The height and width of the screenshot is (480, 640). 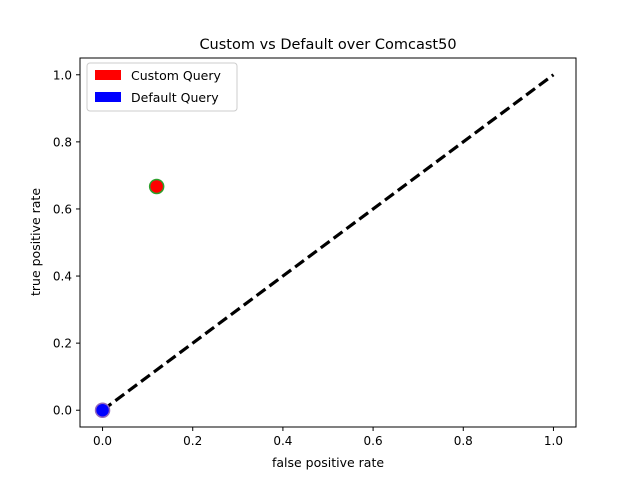 What do you see at coordinates (108, 97) in the screenshot?
I see `legend-swatch-default-query` at bounding box center [108, 97].